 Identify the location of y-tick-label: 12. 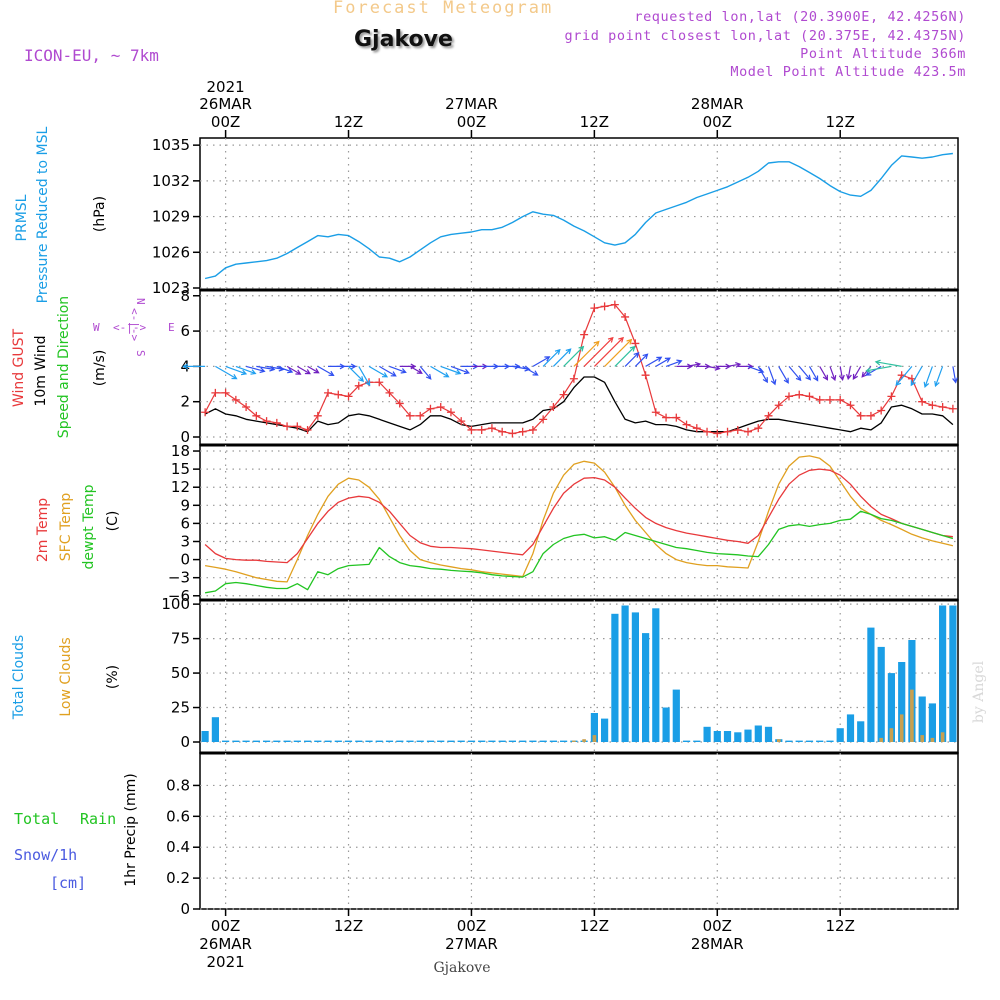
(180, 487).